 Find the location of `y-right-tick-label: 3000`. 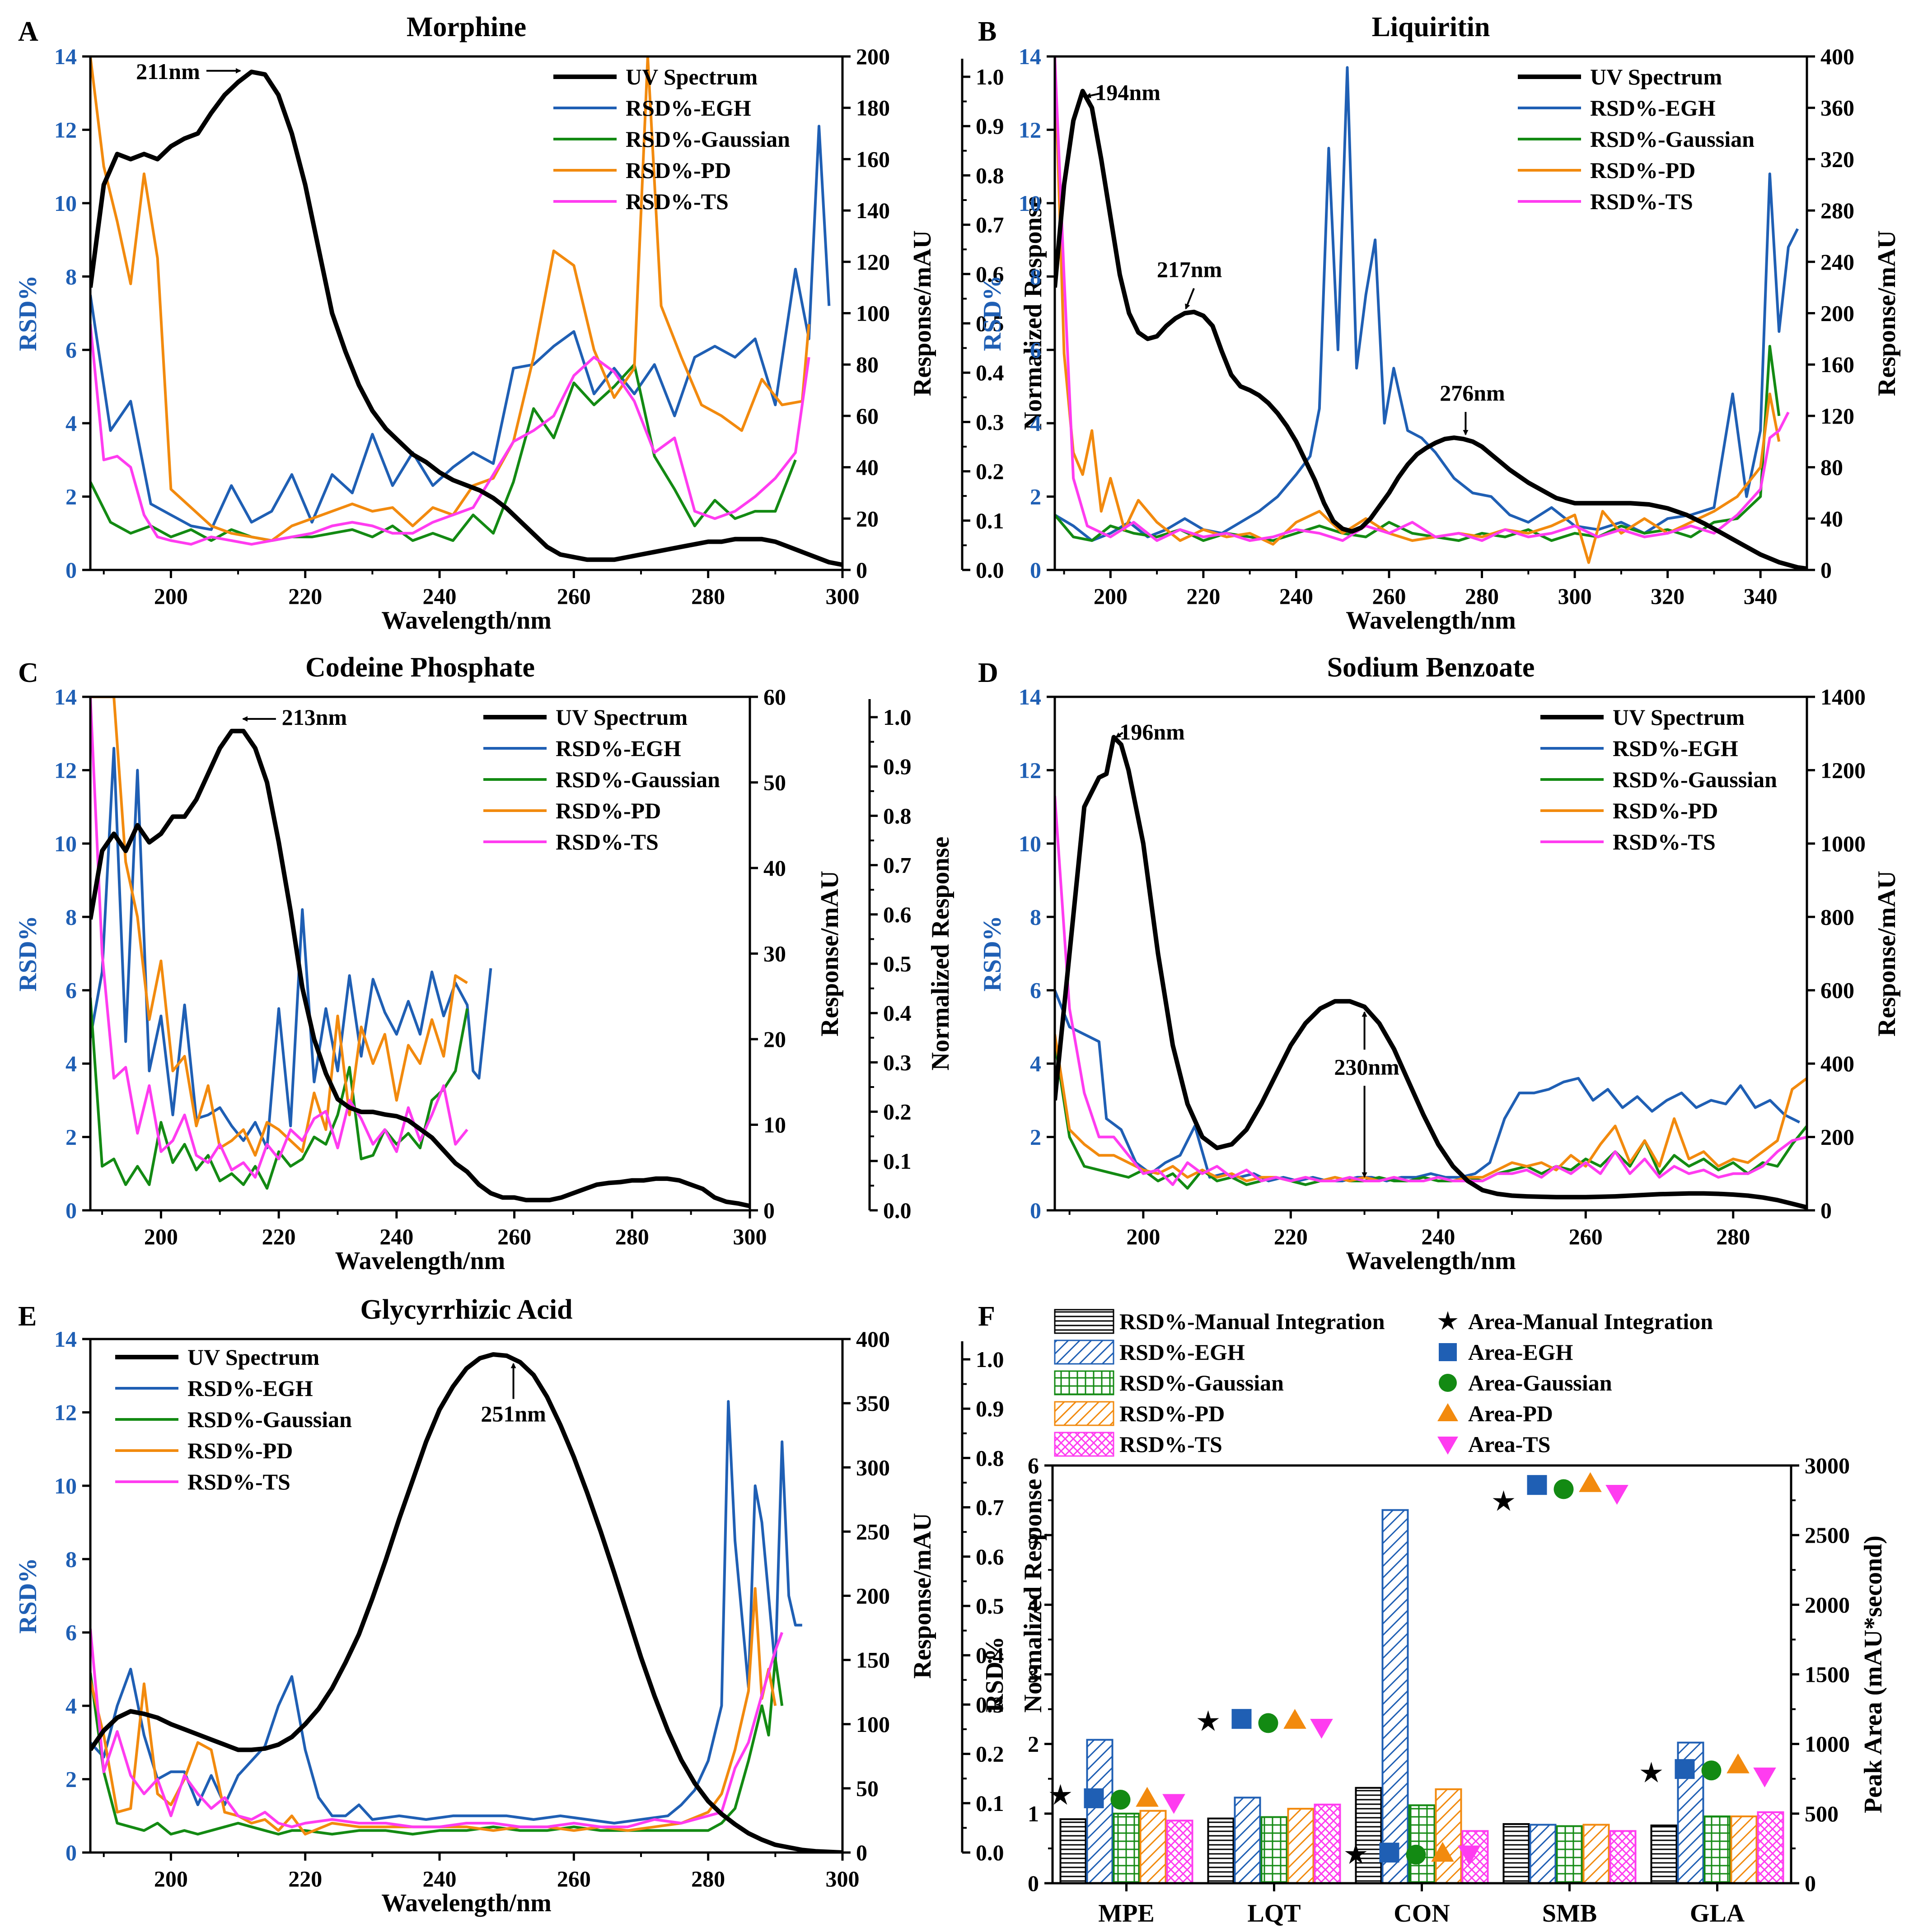

y-right-tick-label: 3000 is located at coordinates (1828, 1466).